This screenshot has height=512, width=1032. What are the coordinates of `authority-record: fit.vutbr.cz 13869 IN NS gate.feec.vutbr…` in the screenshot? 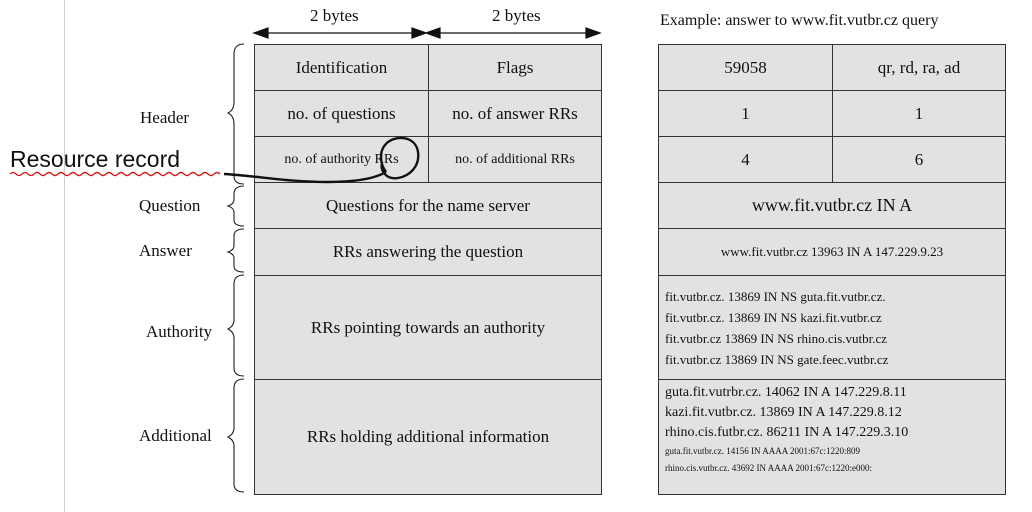 It's located at (777, 359).